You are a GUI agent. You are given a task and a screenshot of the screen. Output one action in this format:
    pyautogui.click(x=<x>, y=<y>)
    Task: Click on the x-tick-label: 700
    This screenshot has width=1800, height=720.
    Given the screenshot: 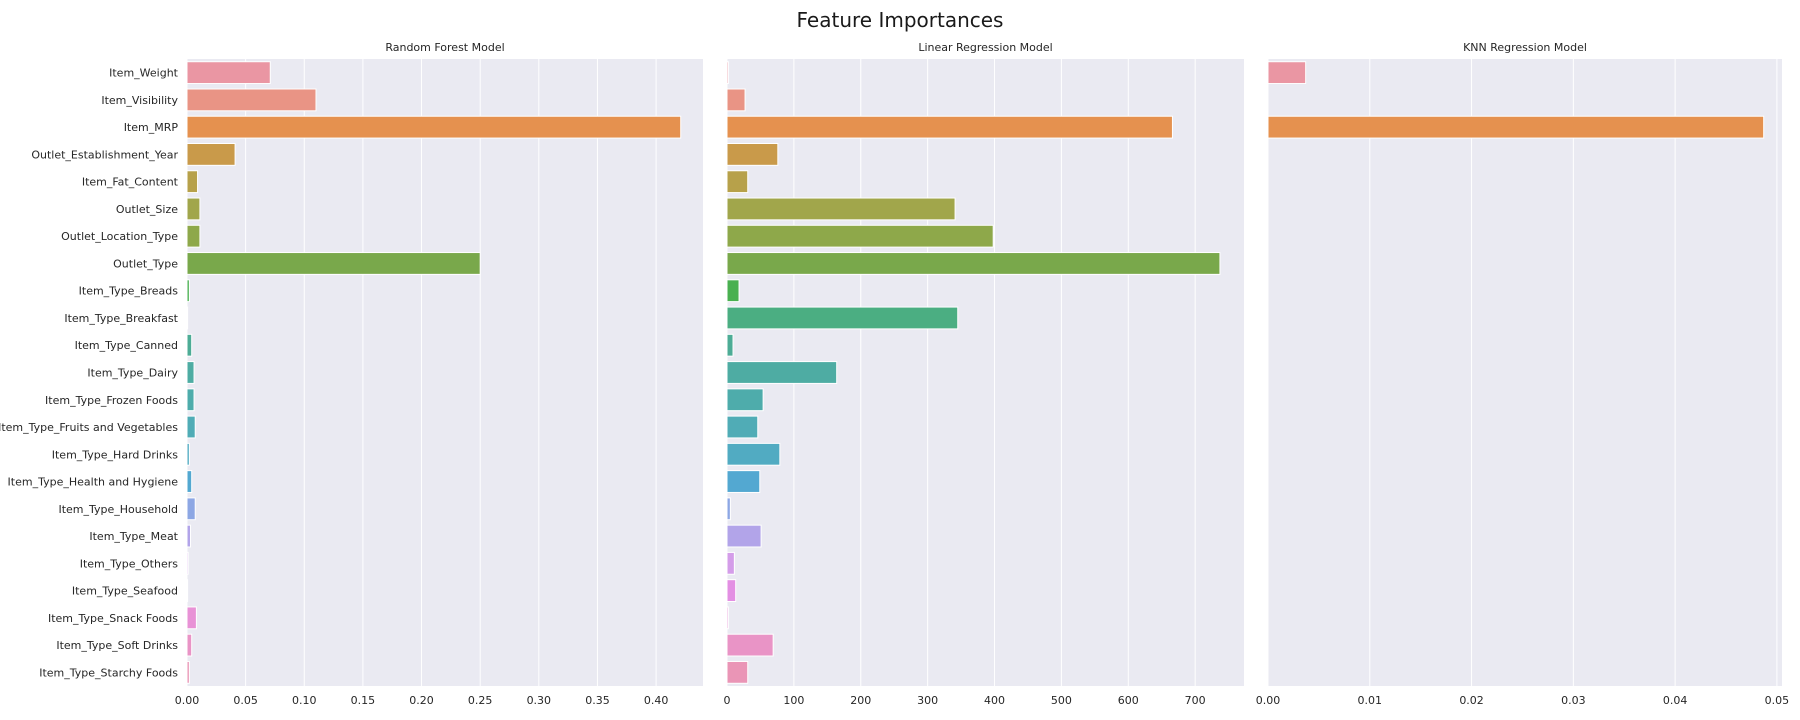 What is the action you would take?
    pyautogui.click(x=1195, y=700)
    